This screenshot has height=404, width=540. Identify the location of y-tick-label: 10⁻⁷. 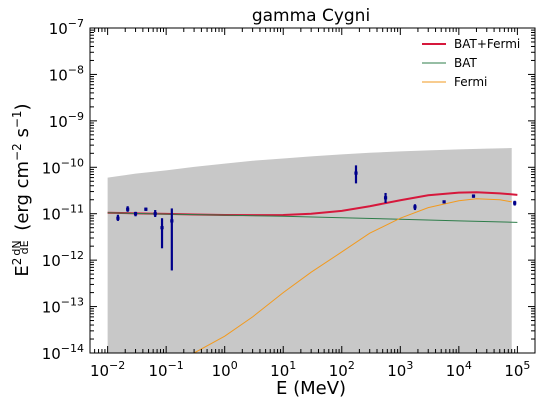
(66, 27).